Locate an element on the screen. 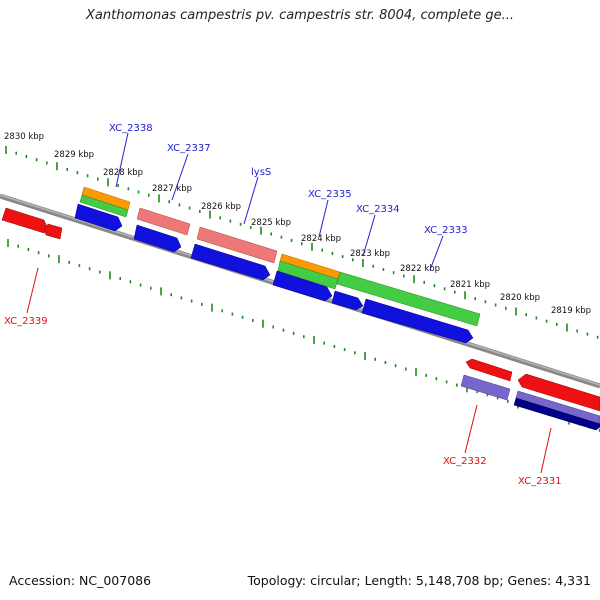  feature-green-upper-left is located at coordinates (104, 206).